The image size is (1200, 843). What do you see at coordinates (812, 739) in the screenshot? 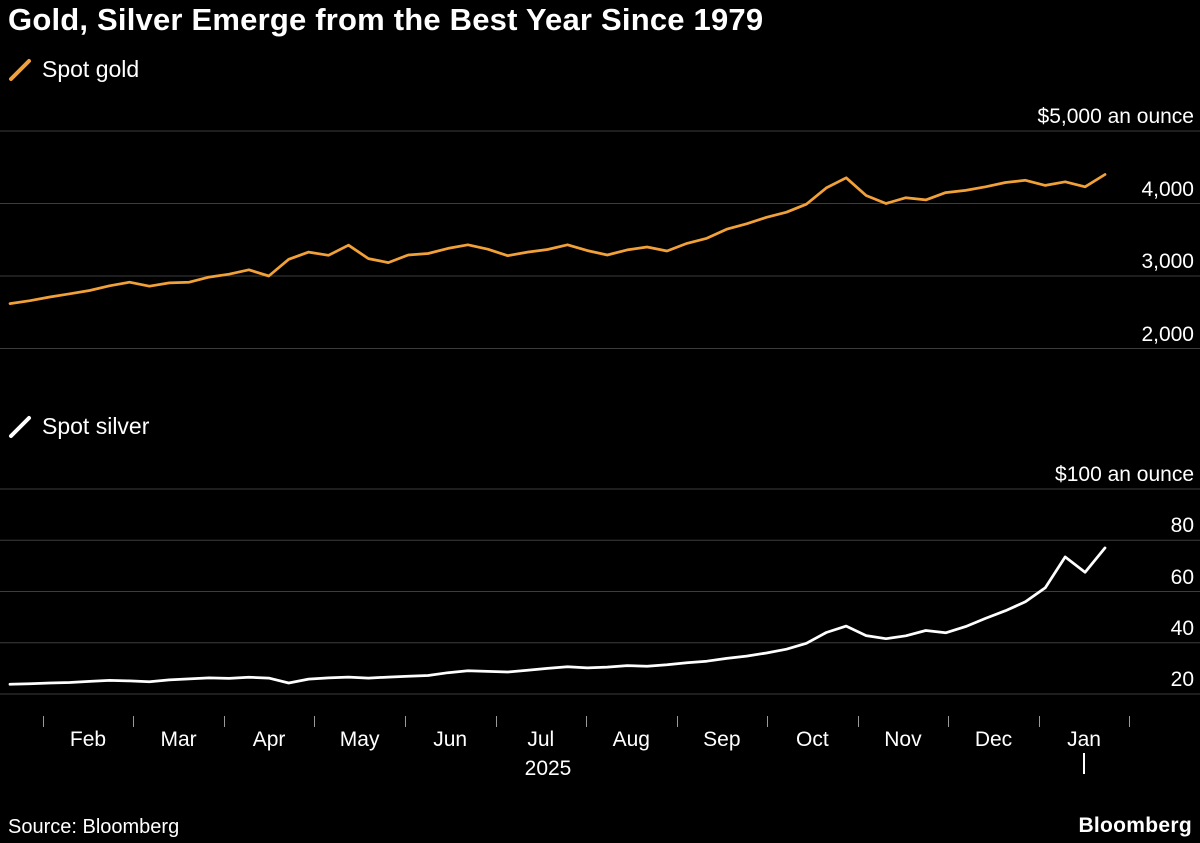
I see `month-label: Oct` at bounding box center [812, 739].